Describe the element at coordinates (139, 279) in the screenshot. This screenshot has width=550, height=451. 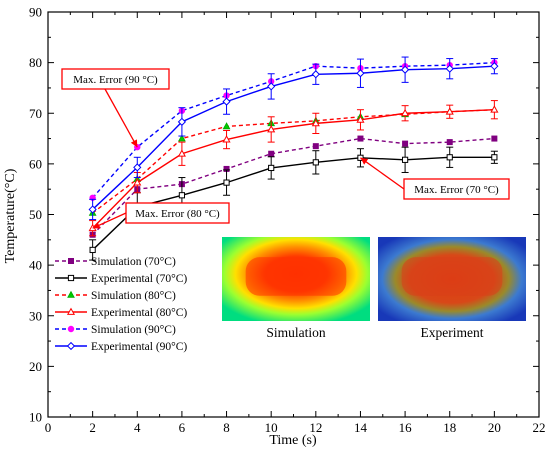
I see `legend-label: Experimental (70°C)` at that location.